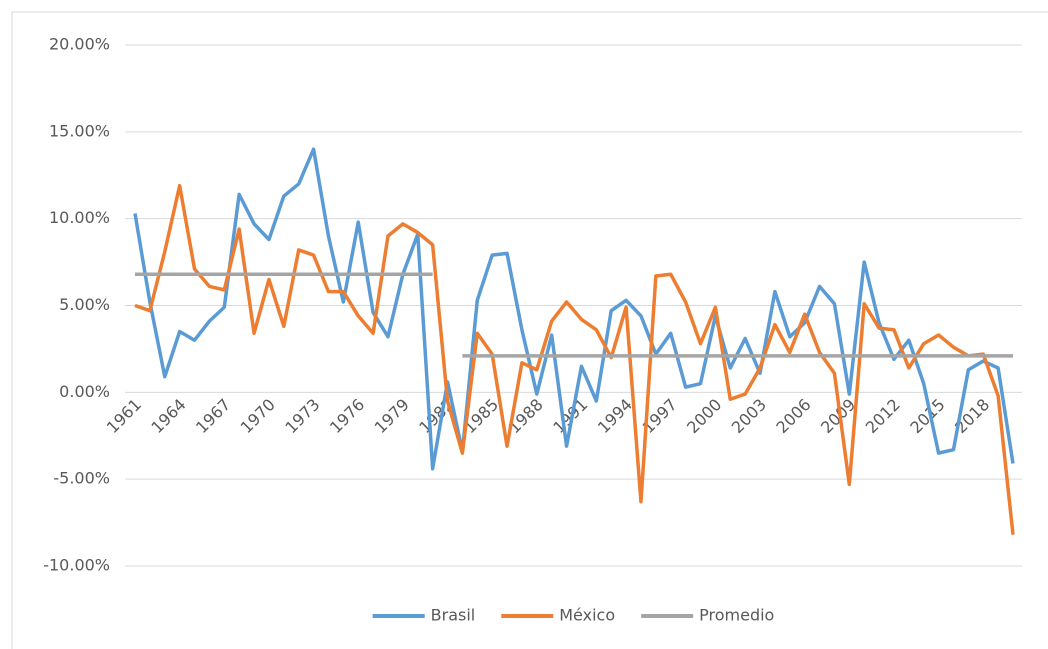 The width and height of the screenshot is (1048, 649). What do you see at coordinates (84, 391) in the screenshot?
I see `y-tick-label: 0.00%` at bounding box center [84, 391].